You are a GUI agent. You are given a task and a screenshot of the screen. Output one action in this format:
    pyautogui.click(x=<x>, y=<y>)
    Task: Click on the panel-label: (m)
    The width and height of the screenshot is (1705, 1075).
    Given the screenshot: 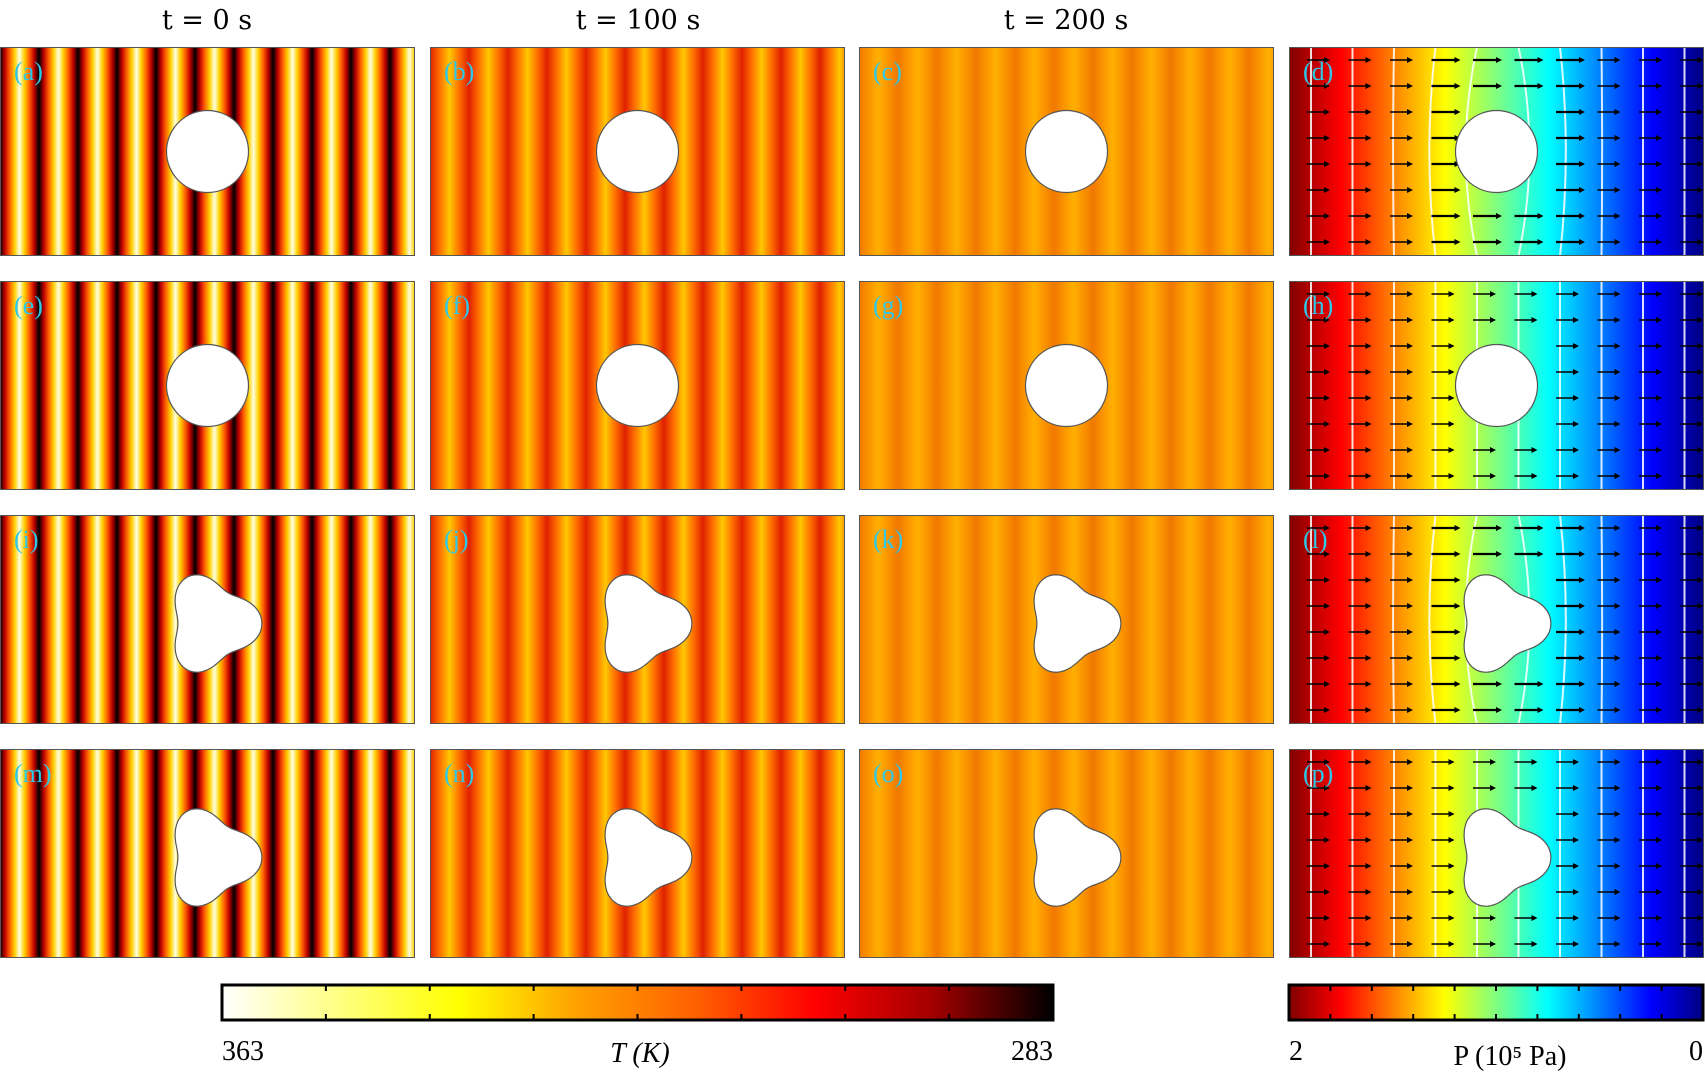 What is the action you would take?
    pyautogui.click(x=33, y=773)
    